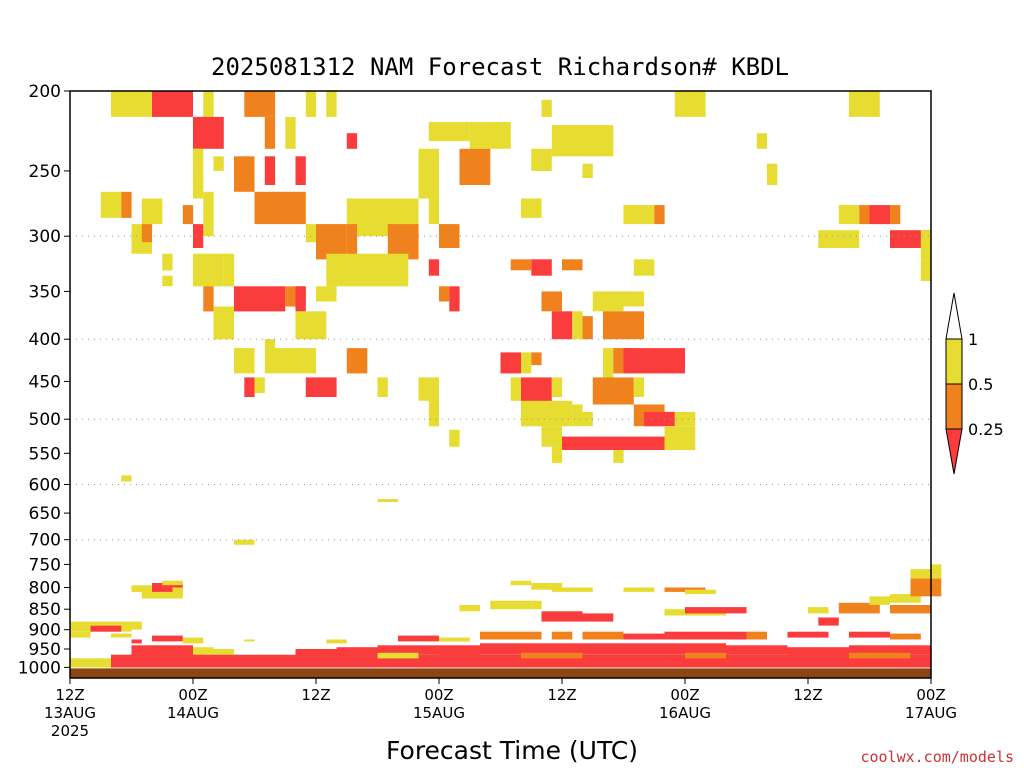 Image resolution: width=1024 pixels, height=768 pixels. Describe the element at coordinates (973, 339) in the screenshot. I see `colorbar-label-1: 1` at that location.